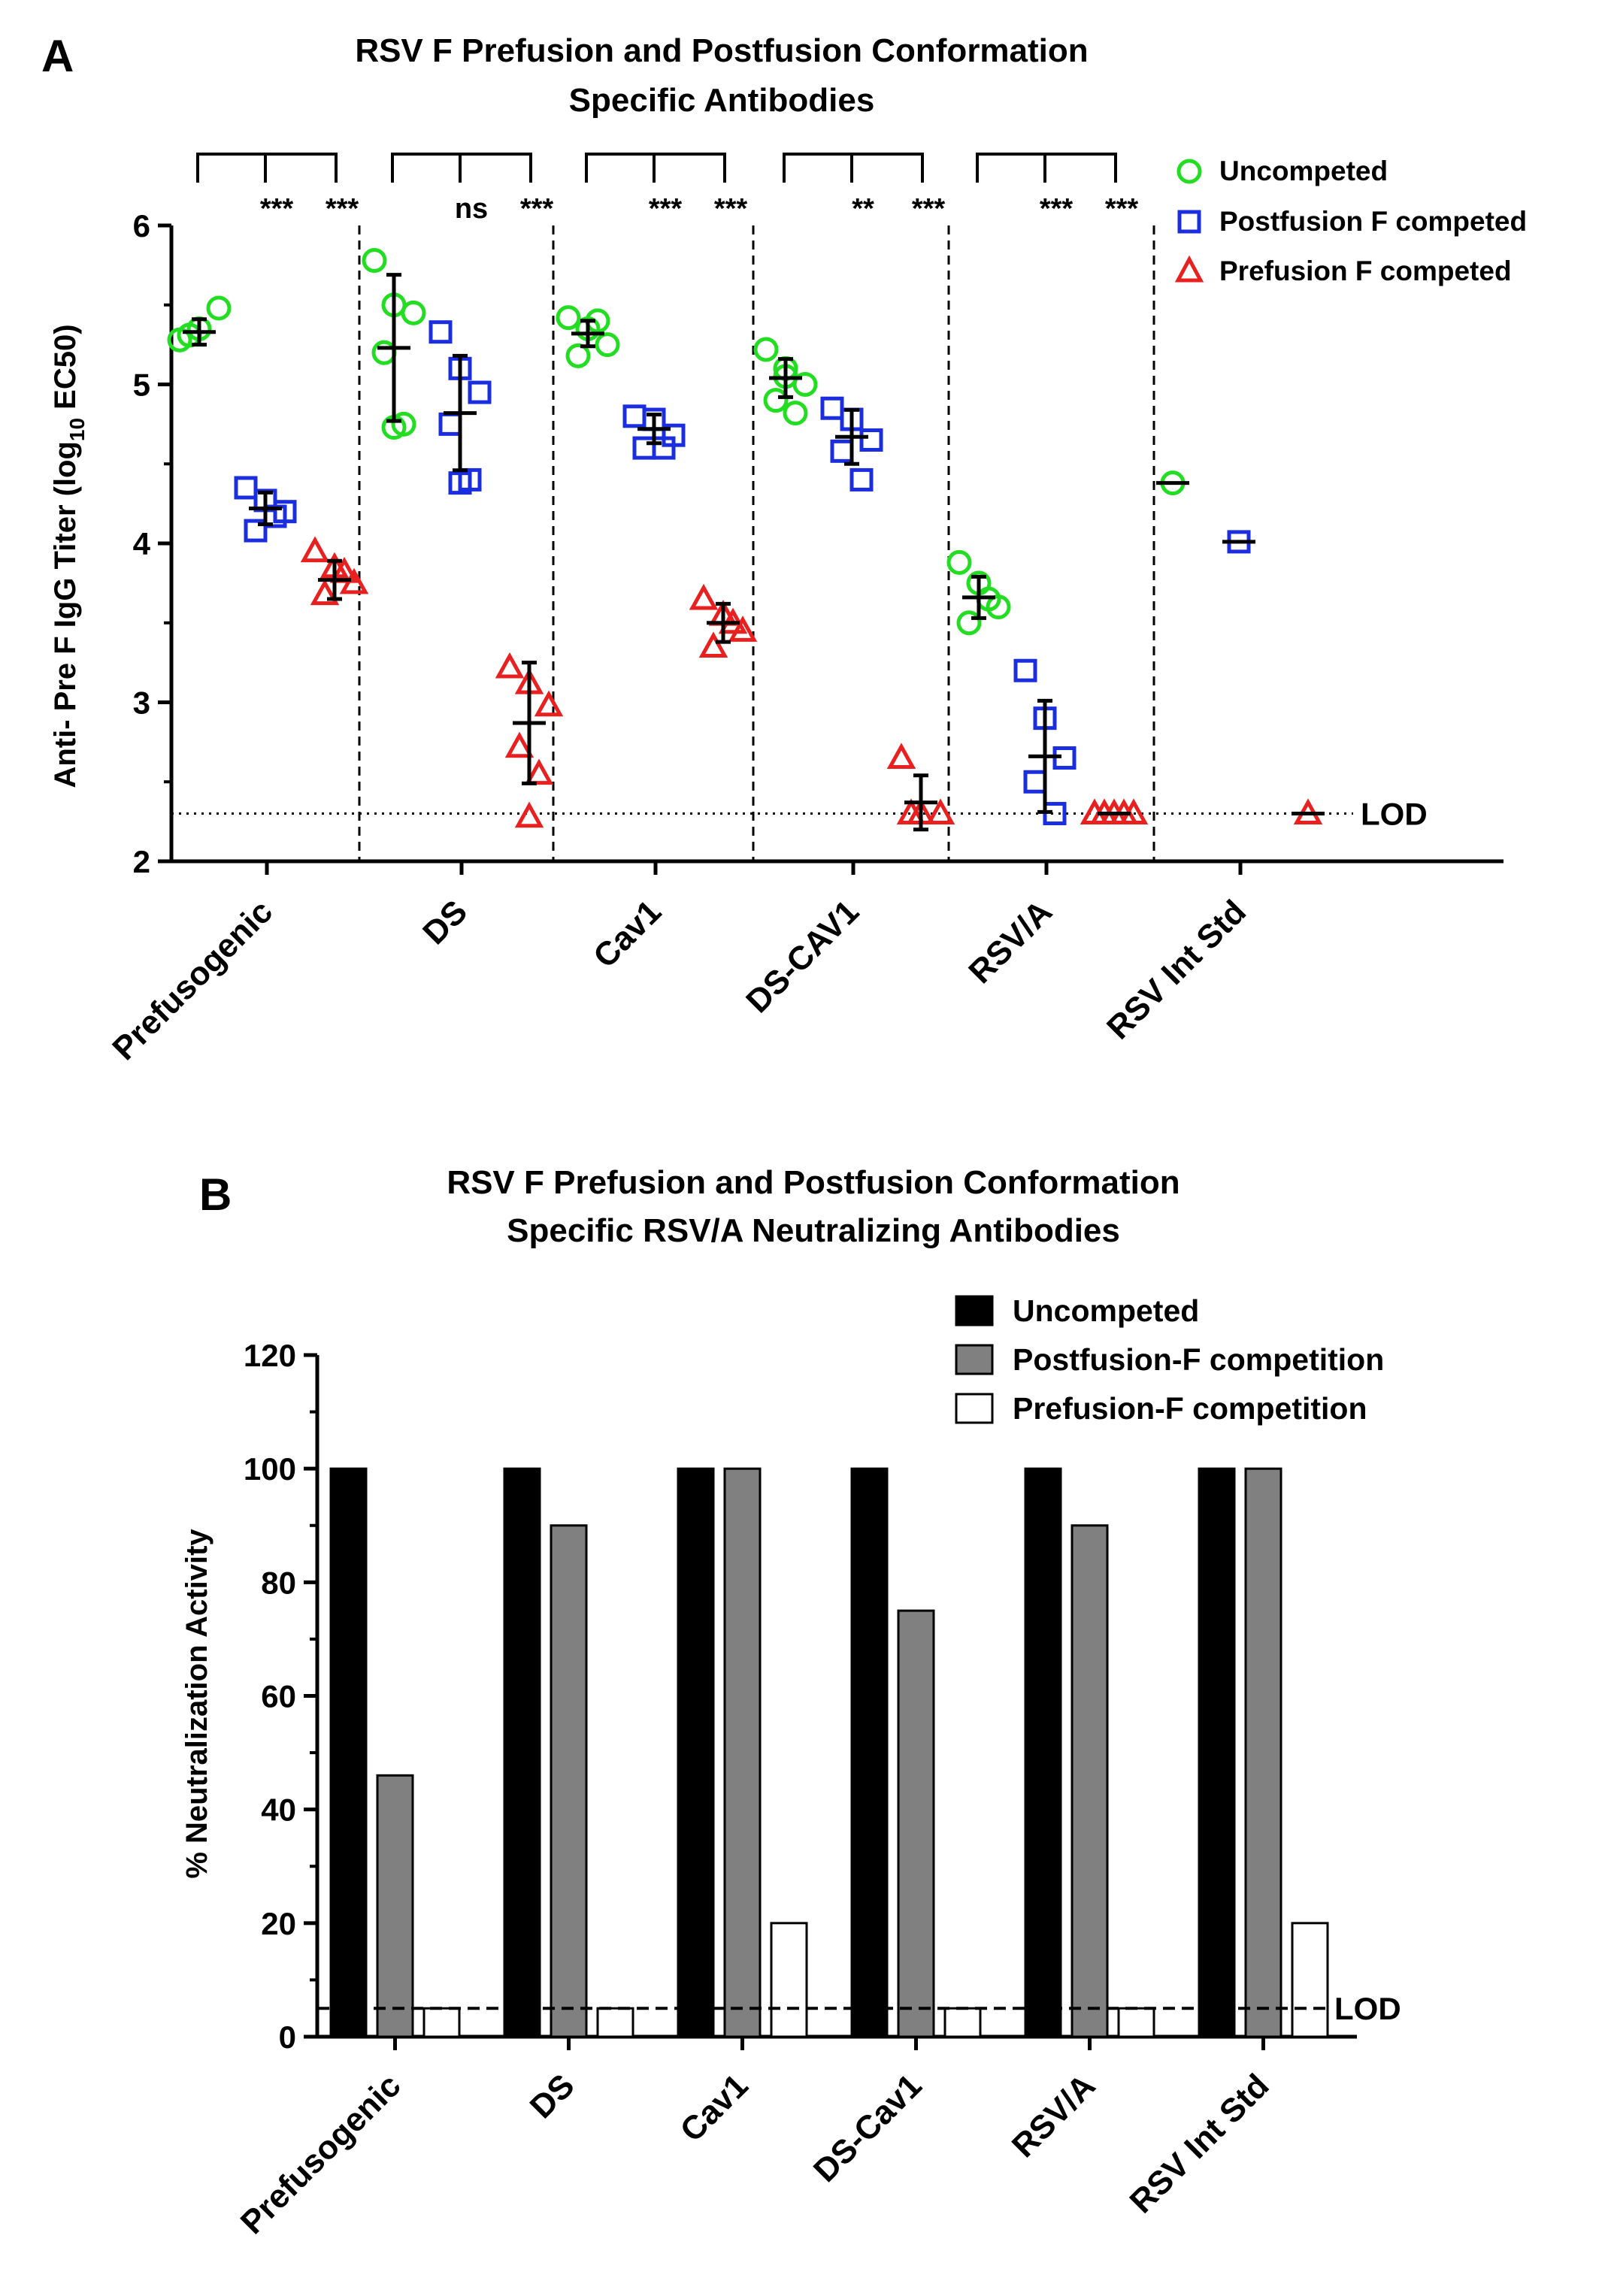 This screenshot has height=2296, width=1608. What do you see at coordinates (1010, 942) in the screenshot?
I see `panel-a-category-label: RSV/A` at bounding box center [1010, 942].